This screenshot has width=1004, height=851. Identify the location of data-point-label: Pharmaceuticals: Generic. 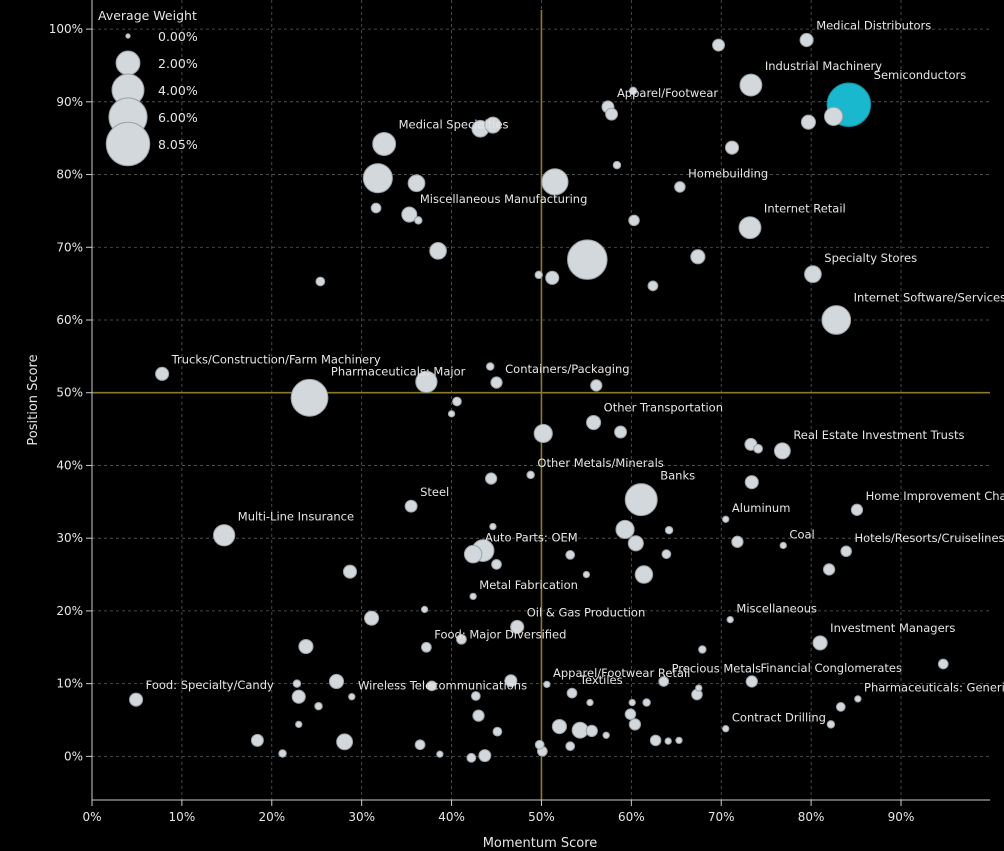
(934, 688).